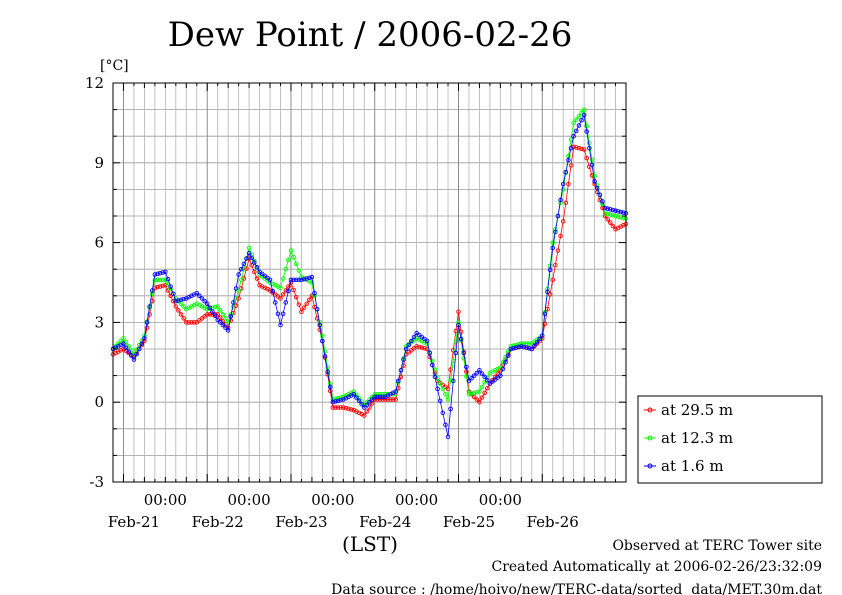 Image resolution: width=842 pixels, height=595 pixels. What do you see at coordinates (94, 83) in the screenshot?
I see `y-tick-label: 12` at bounding box center [94, 83].